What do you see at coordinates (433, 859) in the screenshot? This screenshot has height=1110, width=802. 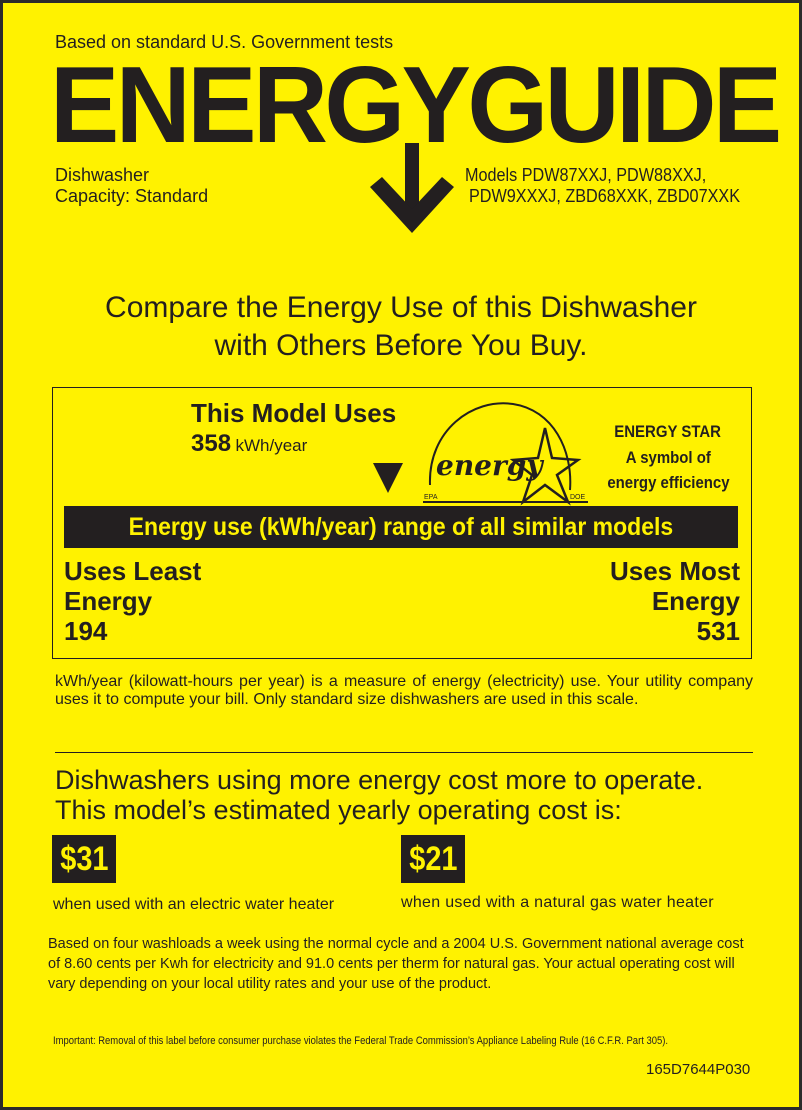 I see `gas-cost-badge: $21` at bounding box center [433, 859].